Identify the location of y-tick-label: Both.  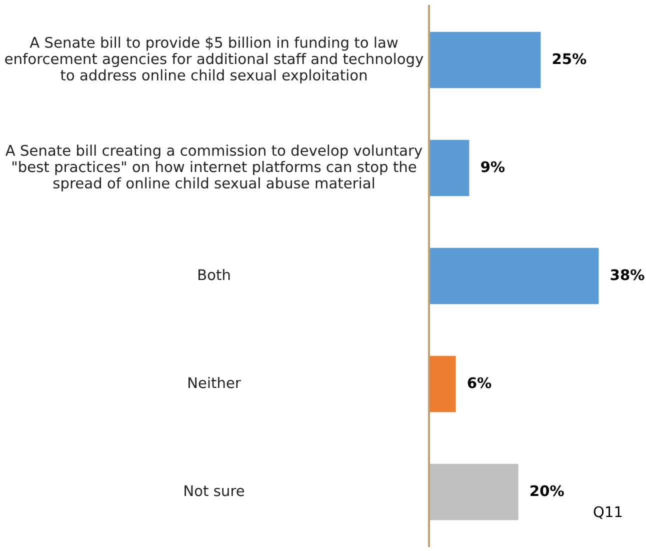
(214, 274).